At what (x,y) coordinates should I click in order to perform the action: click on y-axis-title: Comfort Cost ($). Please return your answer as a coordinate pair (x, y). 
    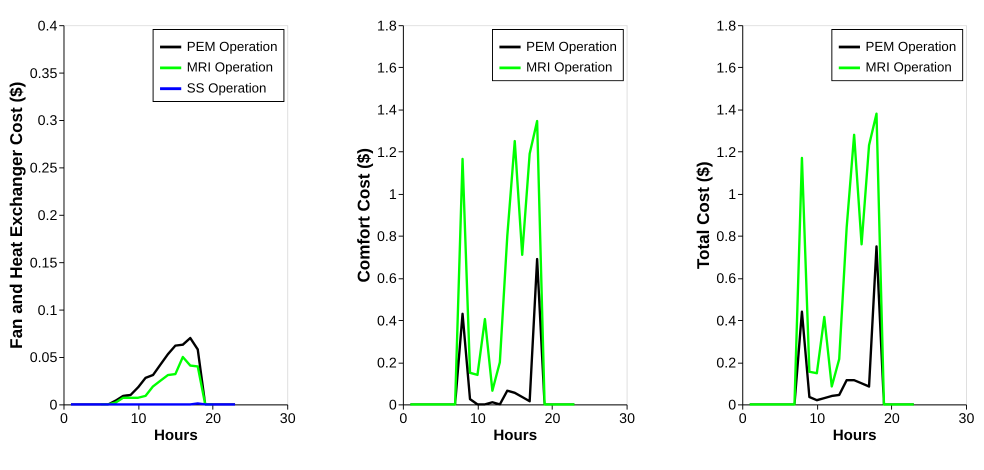
    Looking at the image, I should click on (364, 215).